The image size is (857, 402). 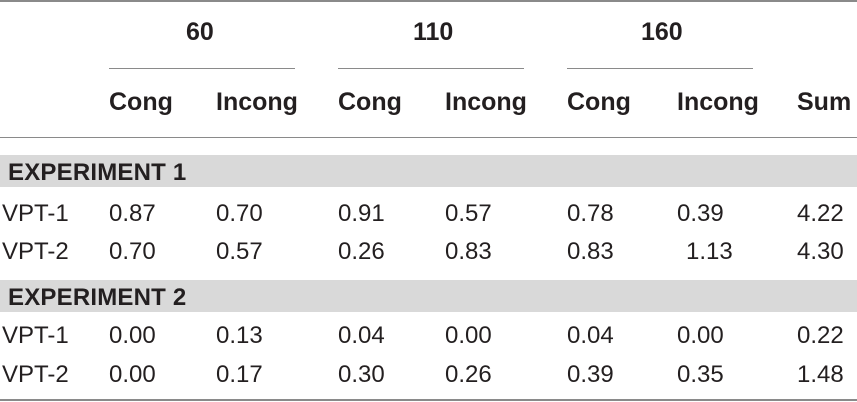 I want to click on column-header-incong-160: Incong, so click(x=718, y=102).